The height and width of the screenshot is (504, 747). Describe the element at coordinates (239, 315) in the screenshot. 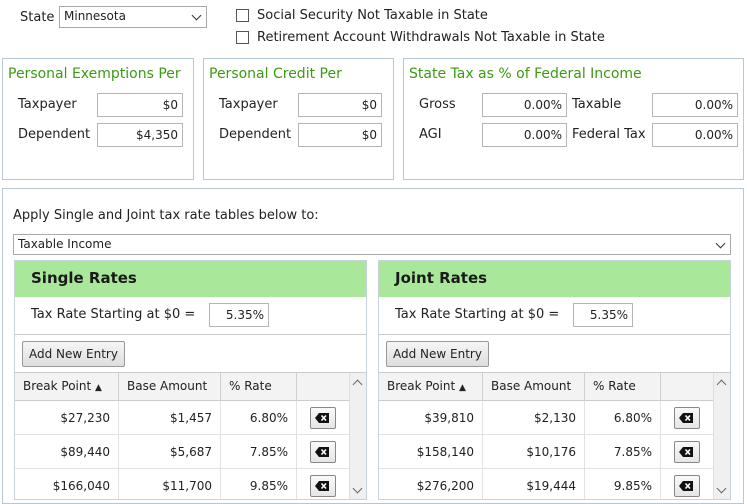

I see `single-start-rate-input: 5.35%` at that location.